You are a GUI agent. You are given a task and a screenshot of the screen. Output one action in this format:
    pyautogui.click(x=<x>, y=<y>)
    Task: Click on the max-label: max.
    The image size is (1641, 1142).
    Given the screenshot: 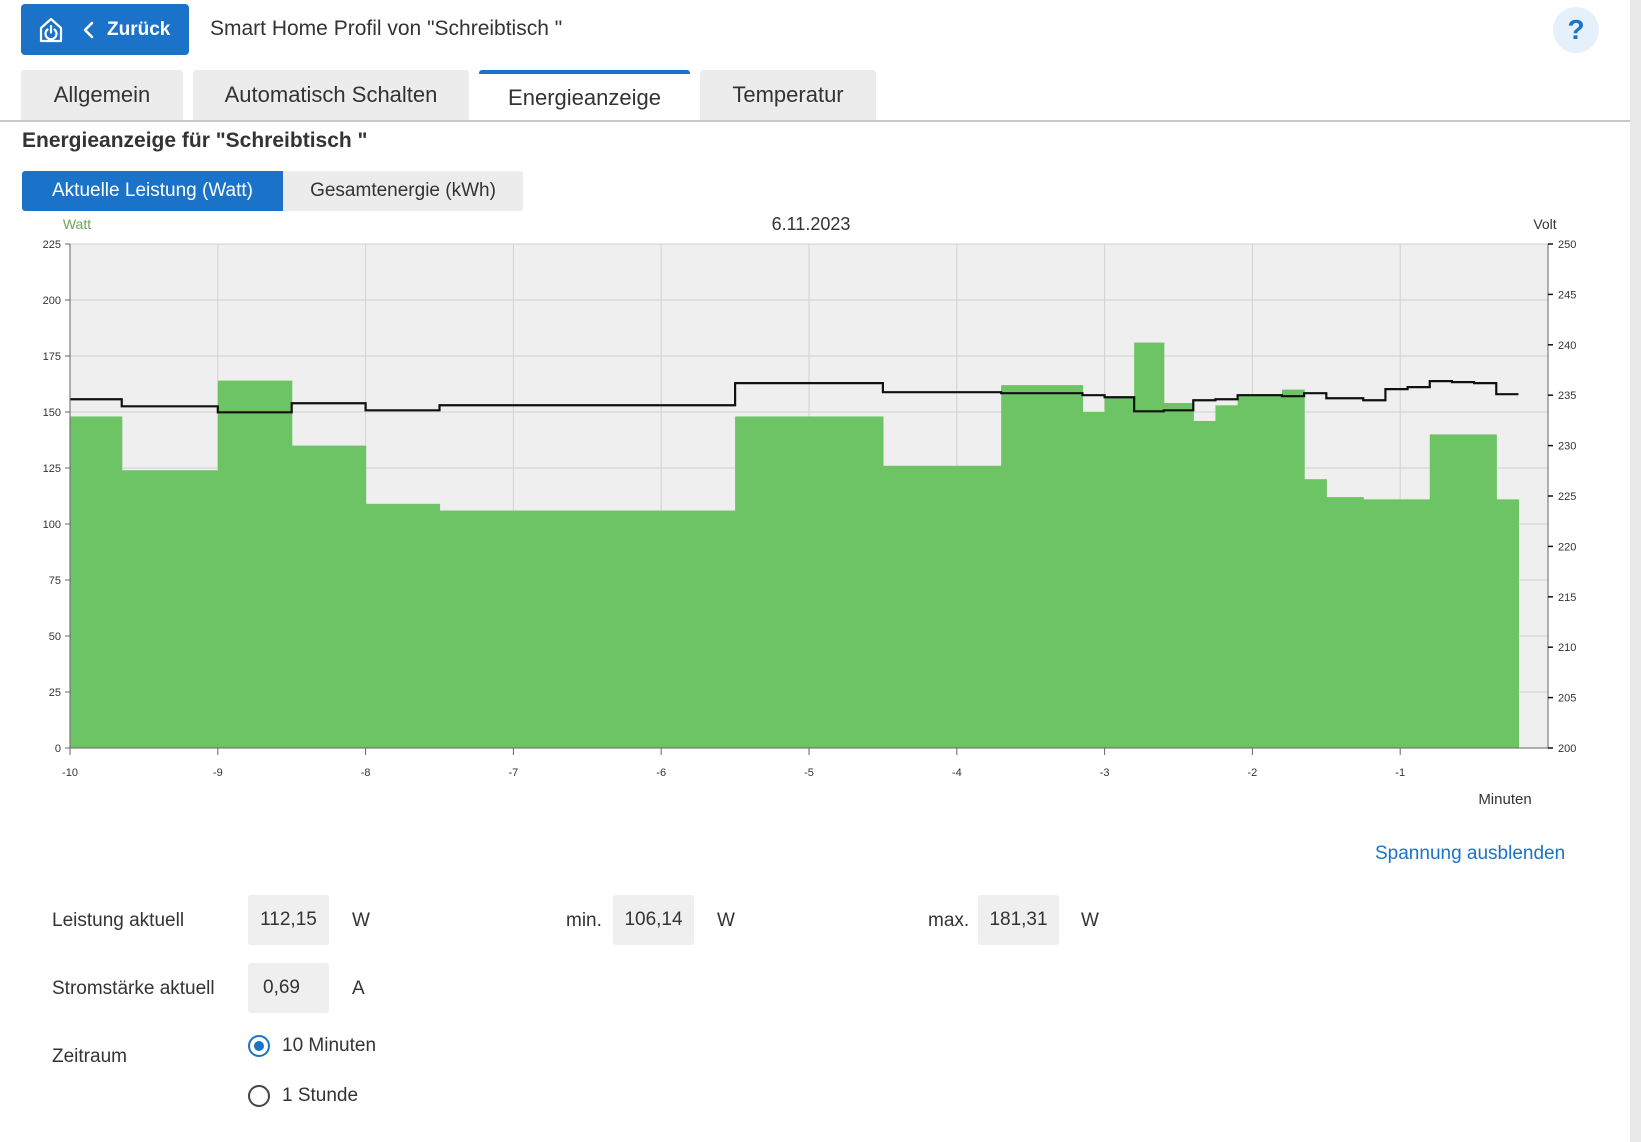 What is the action you would take?
    pyautogui.click(x=949, y=920)
    